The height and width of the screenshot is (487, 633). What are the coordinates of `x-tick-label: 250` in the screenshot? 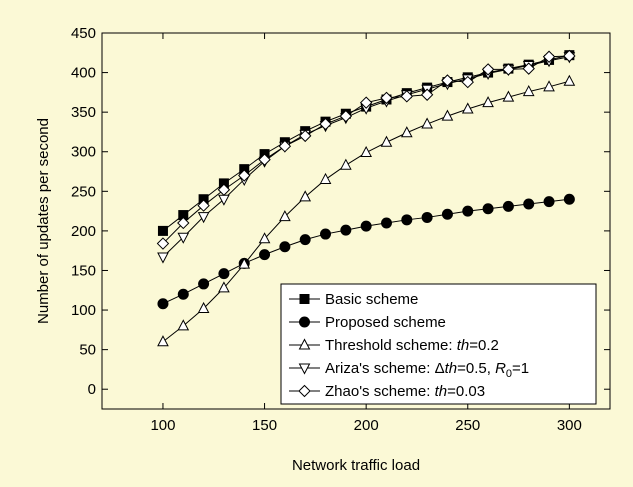 It's located at (467, 425).